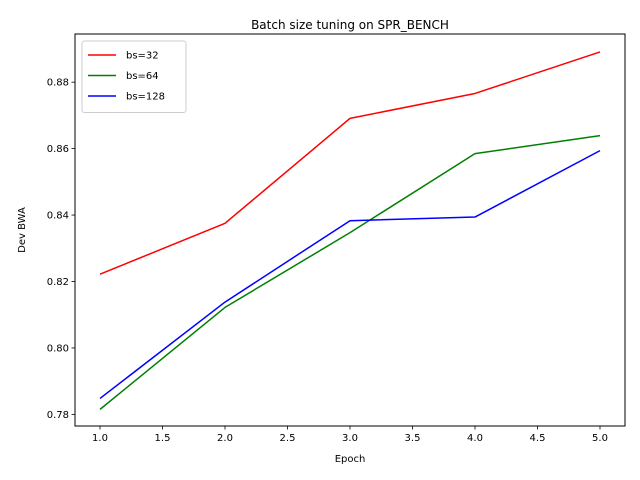  I want to click on chart-title: Batch size tuning on SPR_BENCH, so click(350, 25).